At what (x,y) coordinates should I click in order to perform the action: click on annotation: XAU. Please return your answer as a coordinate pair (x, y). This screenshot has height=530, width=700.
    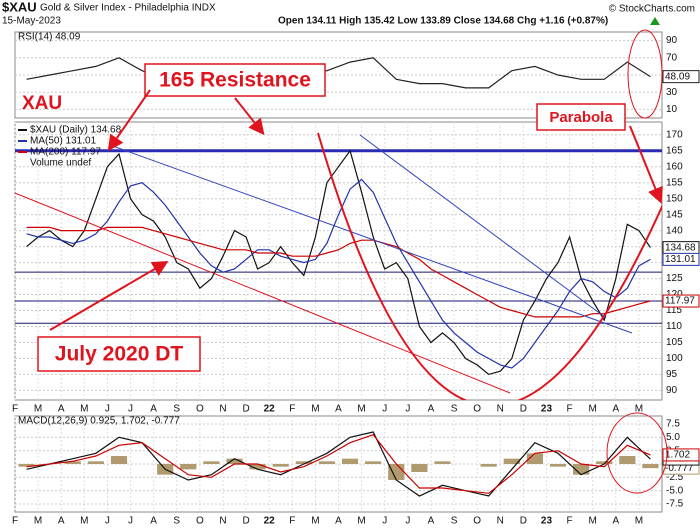
    Looking at the image, I should click on (42, 103).